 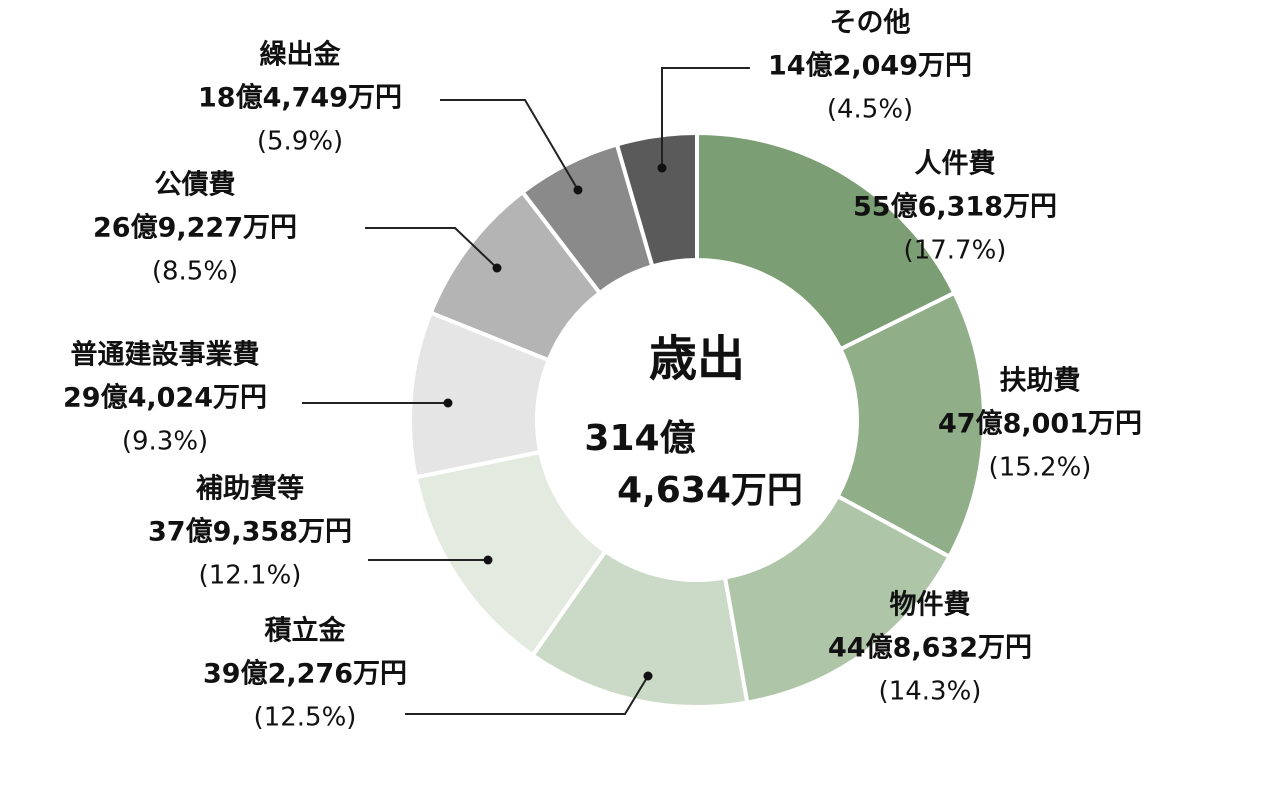 I want to click on category-label: 扶助費, so click(x=1040, y=381).